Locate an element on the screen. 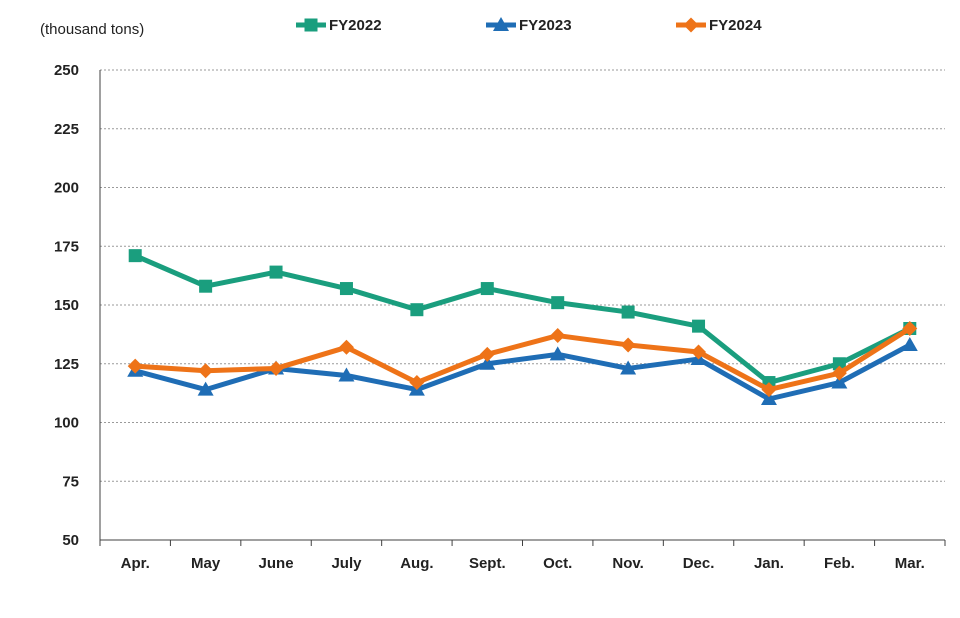 Image resolution: width=960 pixels, height=618 pixels. y-tick-label: 200 is located at coordinates (66, 188).